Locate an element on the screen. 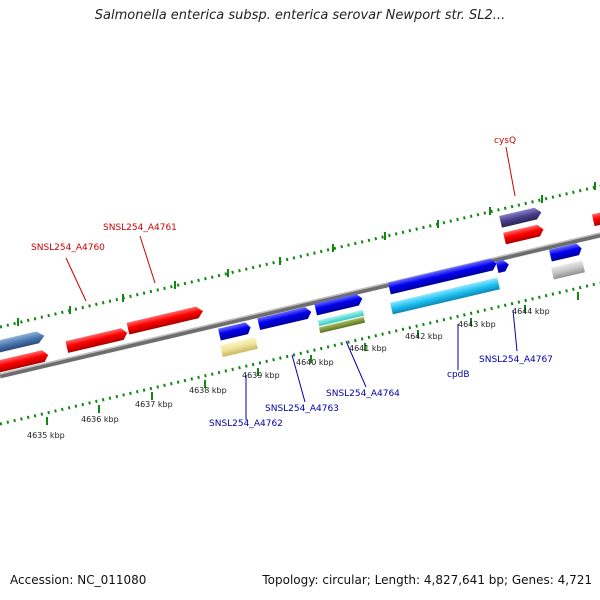 This screenshot has width=600, height=600. scale-label-4638: 4638 kbp is located at coordinates (208, 390).